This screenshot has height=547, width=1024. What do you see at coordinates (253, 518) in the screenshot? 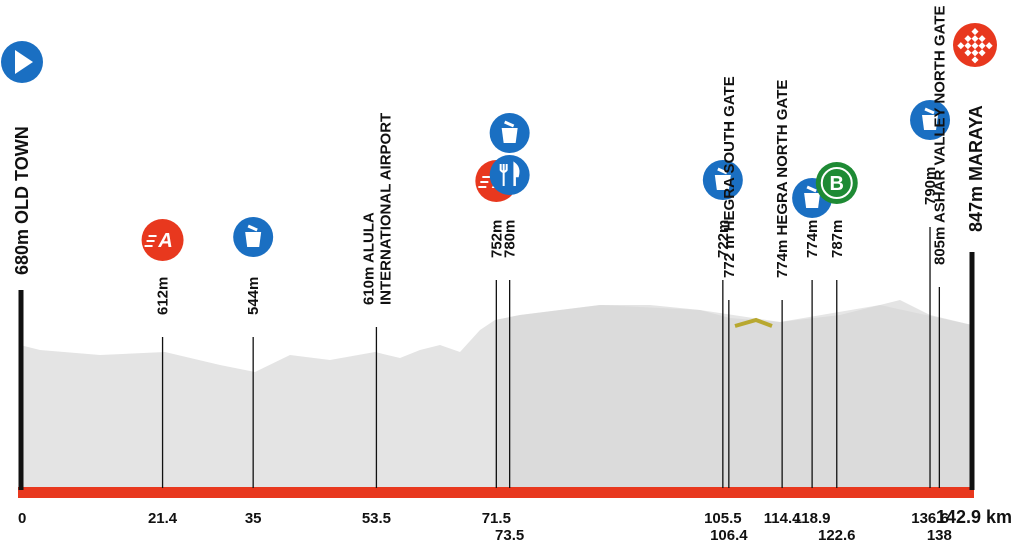
I see `km-label: 35` at bounding box center [253, 518].